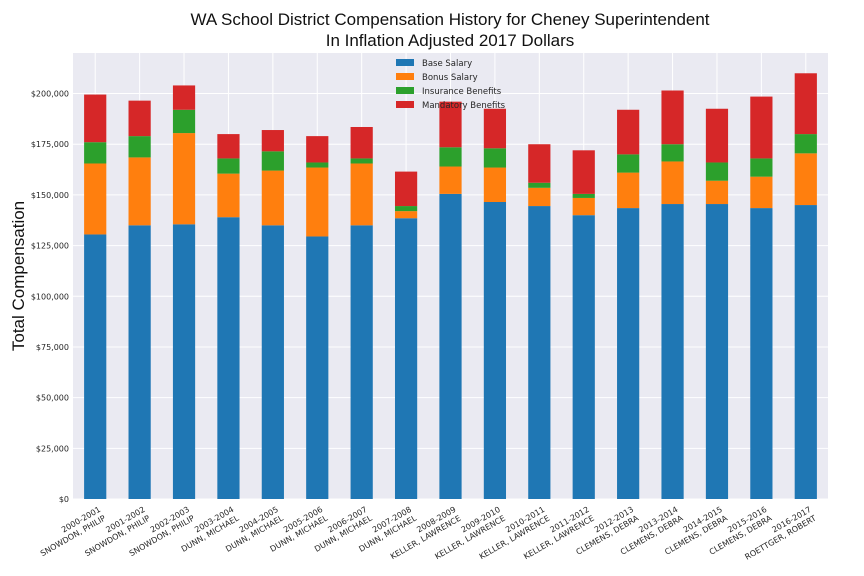  What do you see at coordinates (447, 64) in the screenshot?
I see `legend-label: Base Salary` at bounding box center [447, 64].